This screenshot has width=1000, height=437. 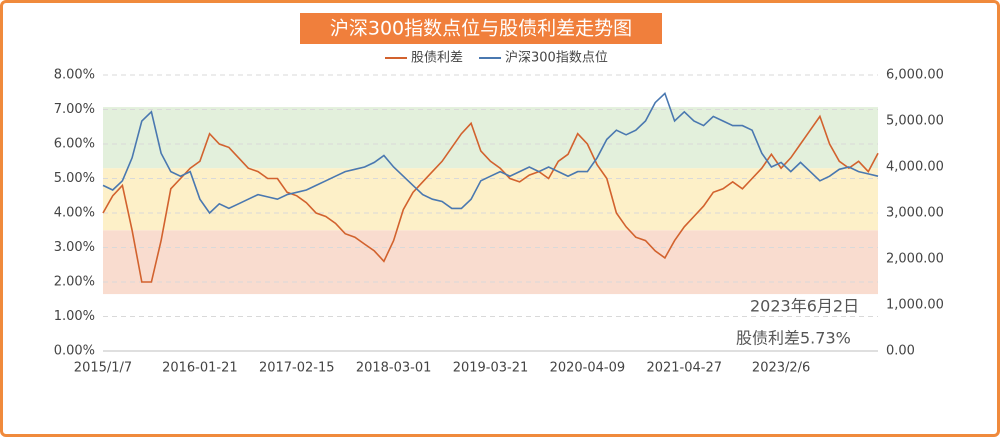 I want to click on x-tick-label: 2019-03-21, so click(x=491, y=368).